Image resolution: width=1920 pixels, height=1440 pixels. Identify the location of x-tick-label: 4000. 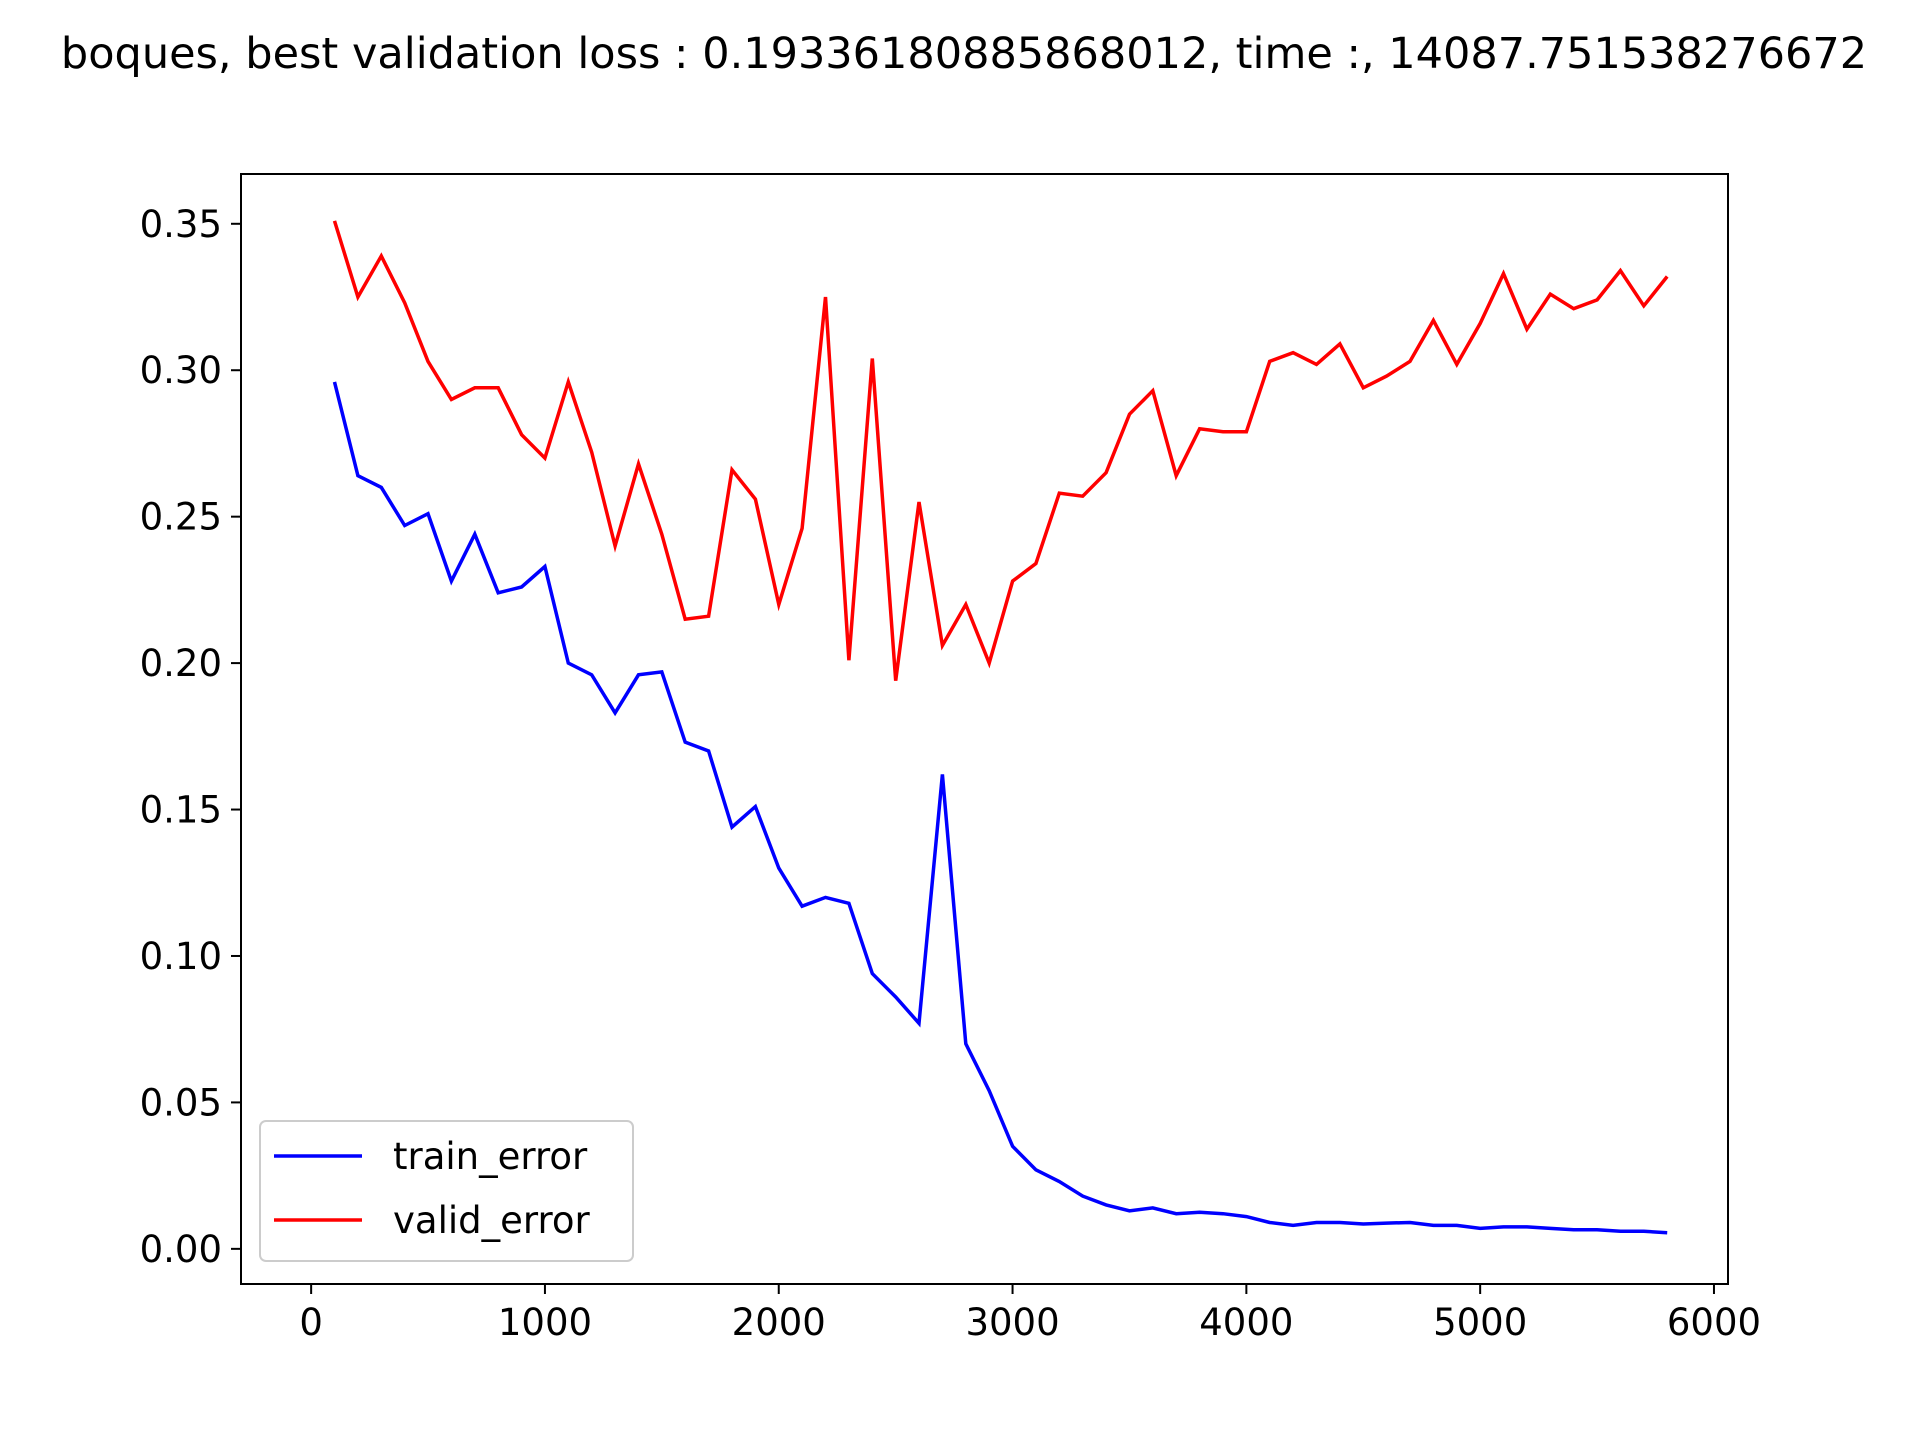
(1246, 1322).